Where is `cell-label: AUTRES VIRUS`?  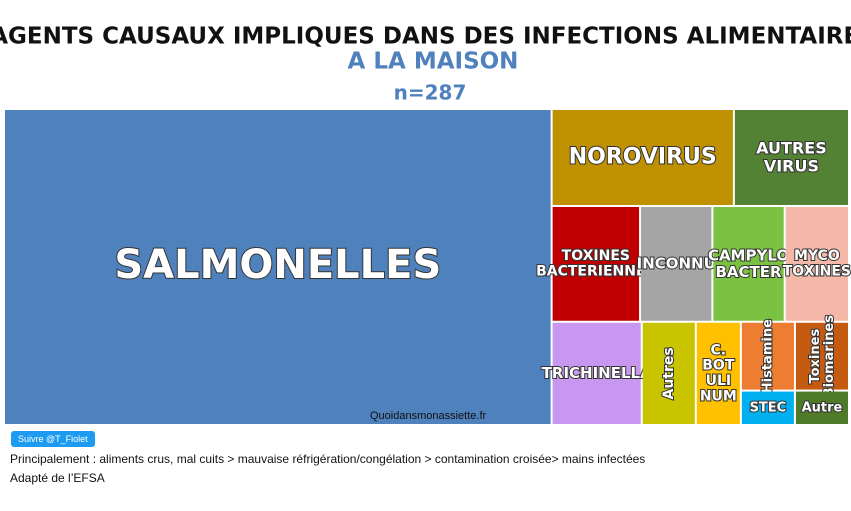 cell-label: AUTRES VIRUS is located at coordinates (791, 156).